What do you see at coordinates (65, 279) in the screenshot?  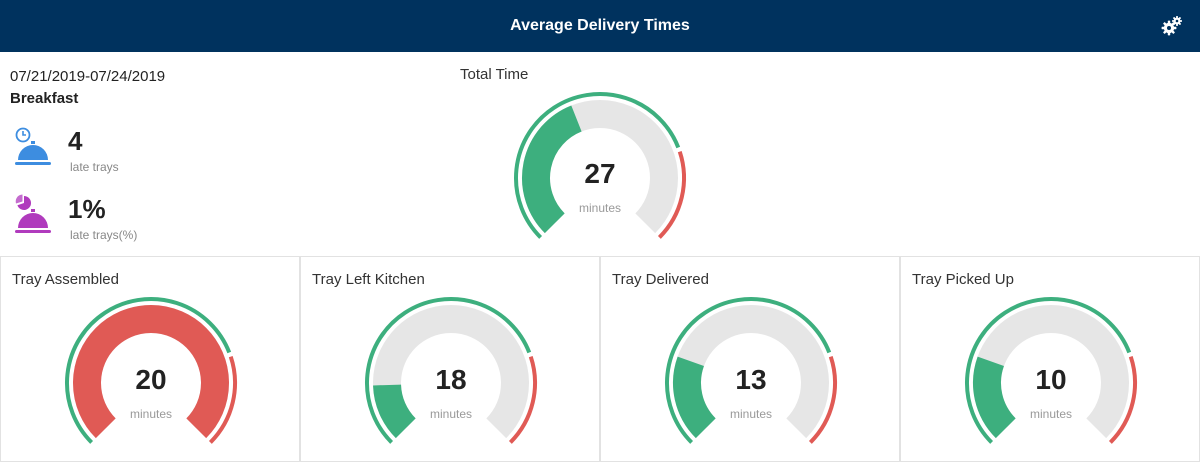 I see `tray-assembled-title: Tray Assembled` at bounding box center [65, 279].